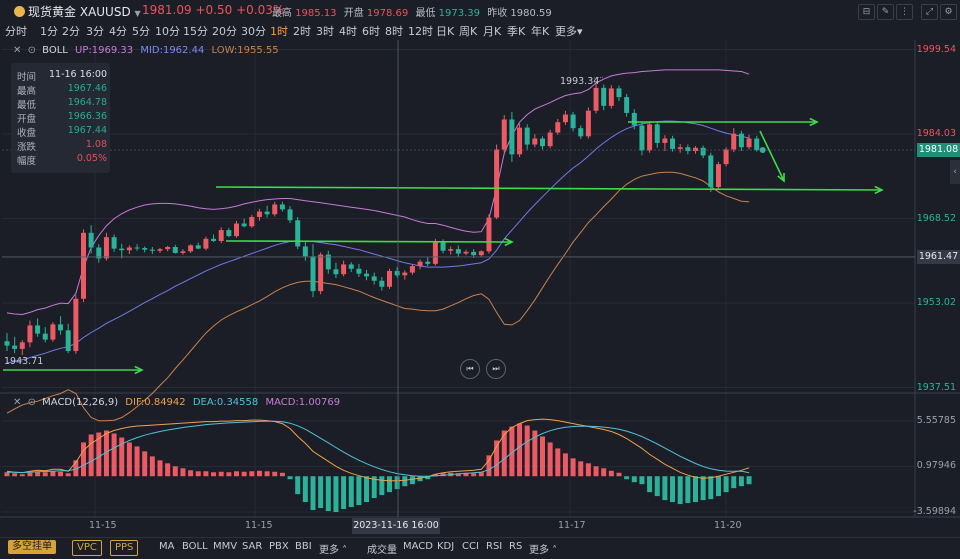  I want to click on main-indicator-4: PBX, so click(279, 546).